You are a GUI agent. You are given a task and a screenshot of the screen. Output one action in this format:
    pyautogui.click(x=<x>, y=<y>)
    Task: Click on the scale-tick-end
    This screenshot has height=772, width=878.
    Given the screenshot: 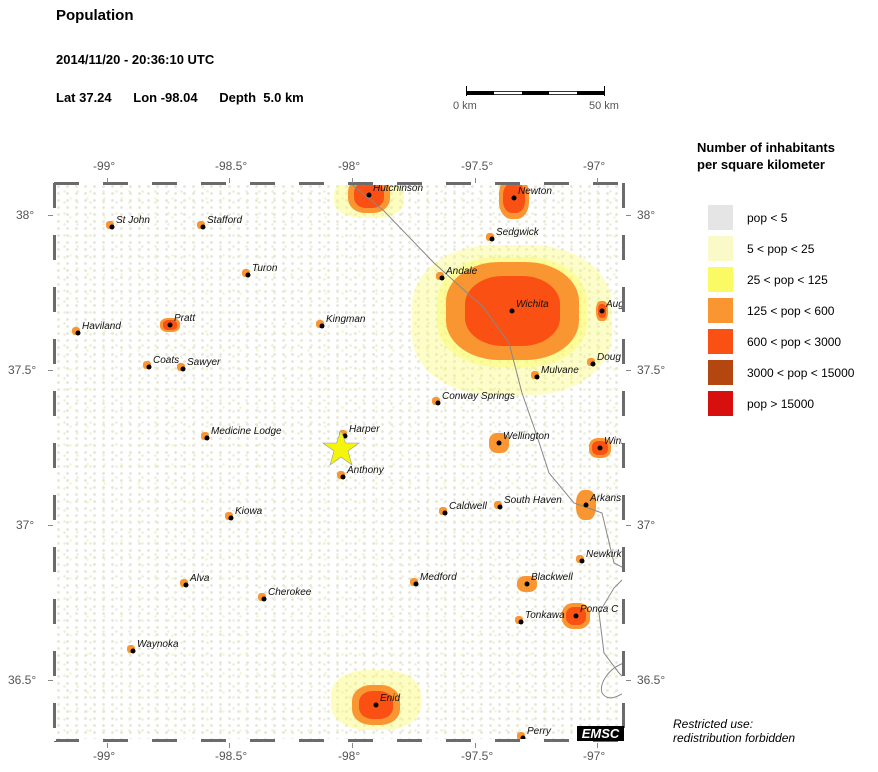 What is the action you would take?
    pyautogui.click(x=604, y=91)
    